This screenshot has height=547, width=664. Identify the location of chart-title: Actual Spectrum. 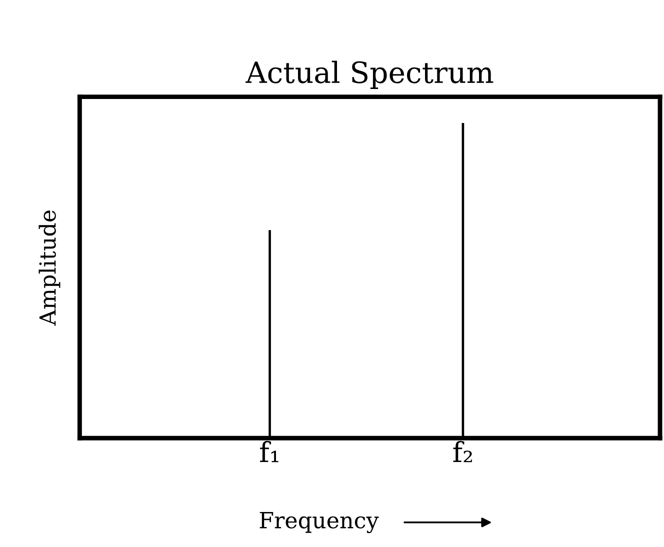
(370, 74).